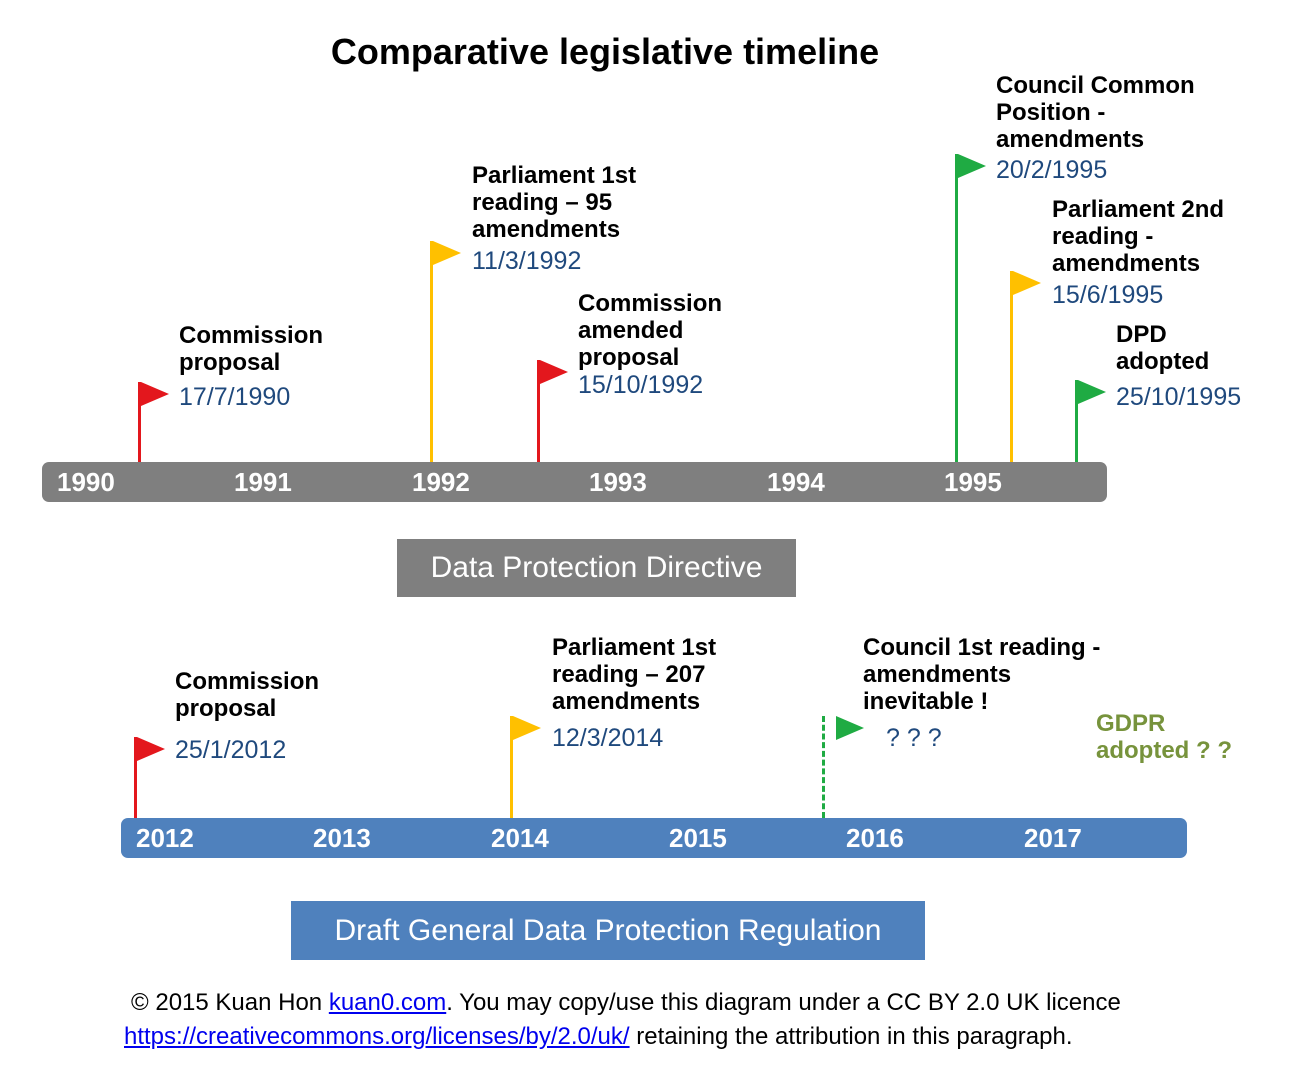 The height and width of the screenshot is (1080, 1295). What do you see at coordinates (618, 482) in the screenshot?
I see `dpd-year-1993: 1993` at bounding box center [618, 482].